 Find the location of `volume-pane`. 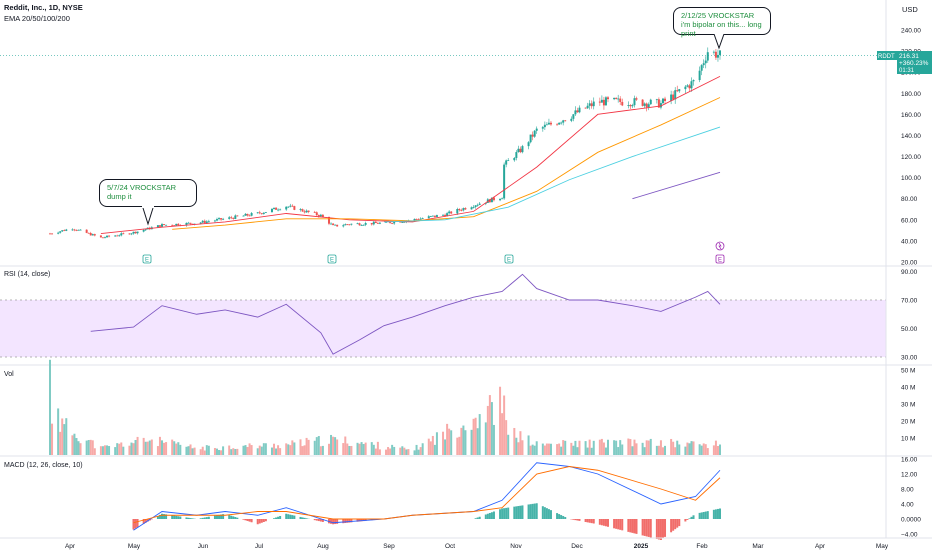

volume-pane is located at coordinates (385, 407).